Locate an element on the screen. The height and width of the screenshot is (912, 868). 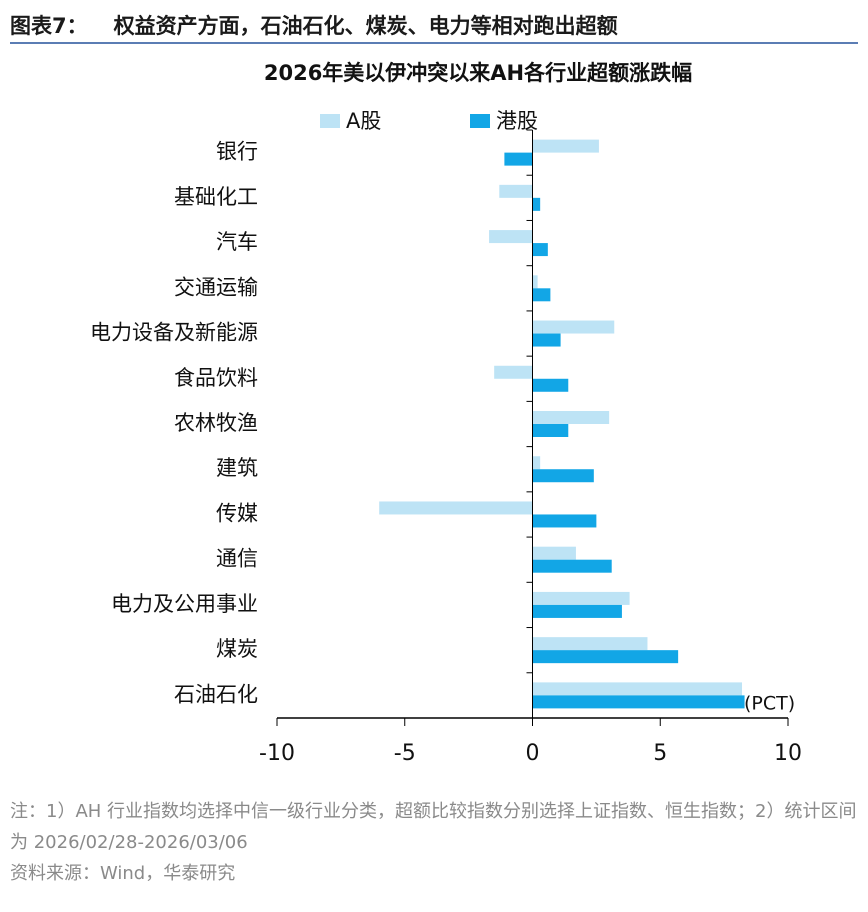
x-tick-label: 5 is located at coordinates (660, 753).